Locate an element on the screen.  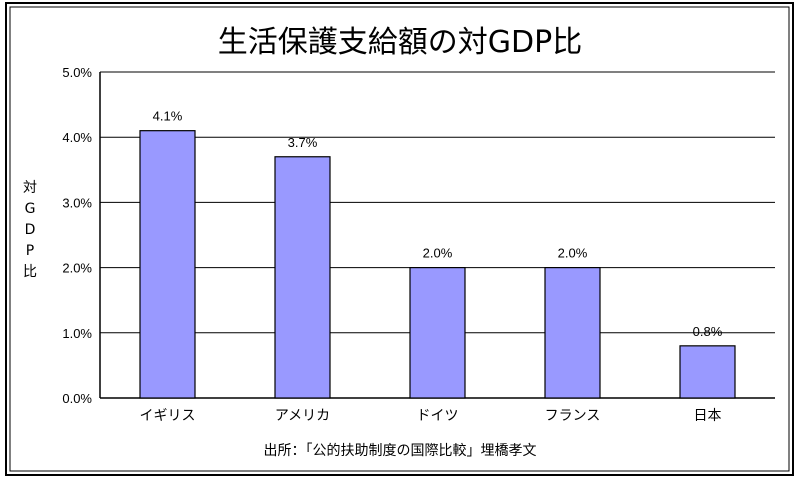
data-label: 0.8% is located at coordinates (708, 331).